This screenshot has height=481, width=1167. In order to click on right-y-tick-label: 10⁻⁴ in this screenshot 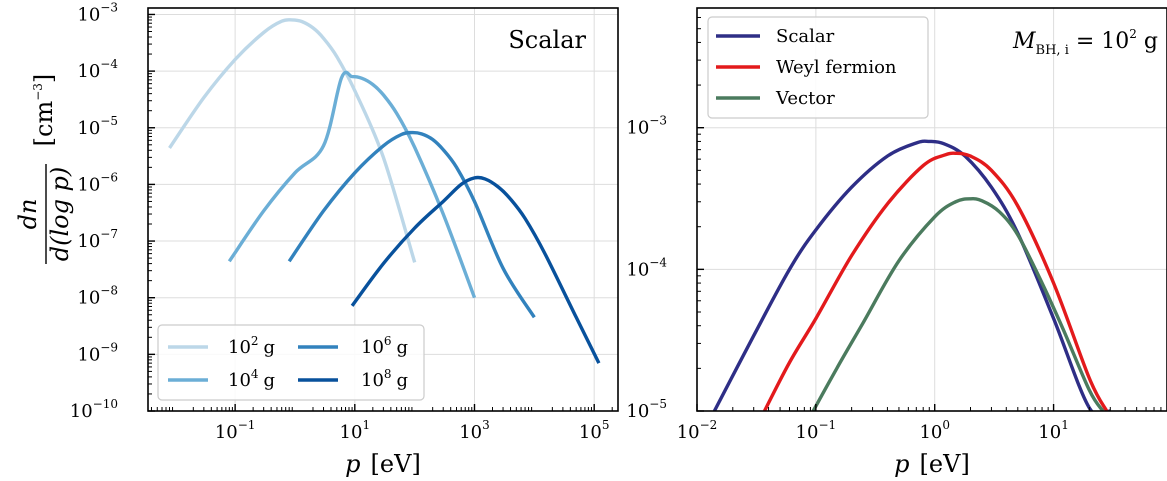, I will do `click(646, 267)`.